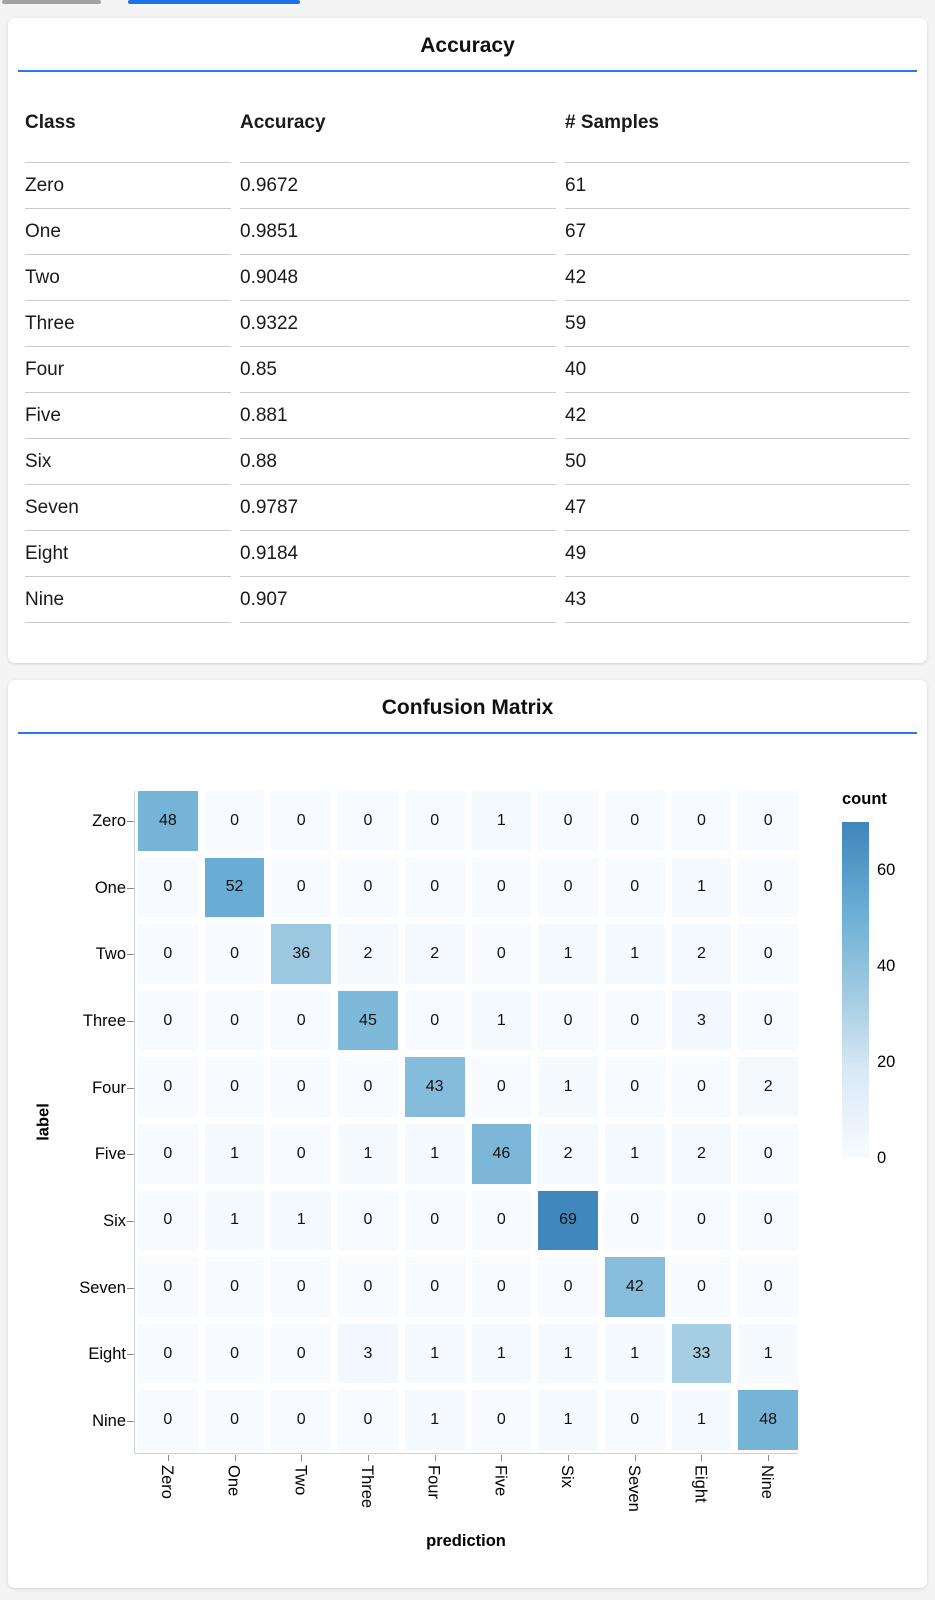 The image size is (935, 1600). I want to click on samples-cell: 59, so click(737, 324).